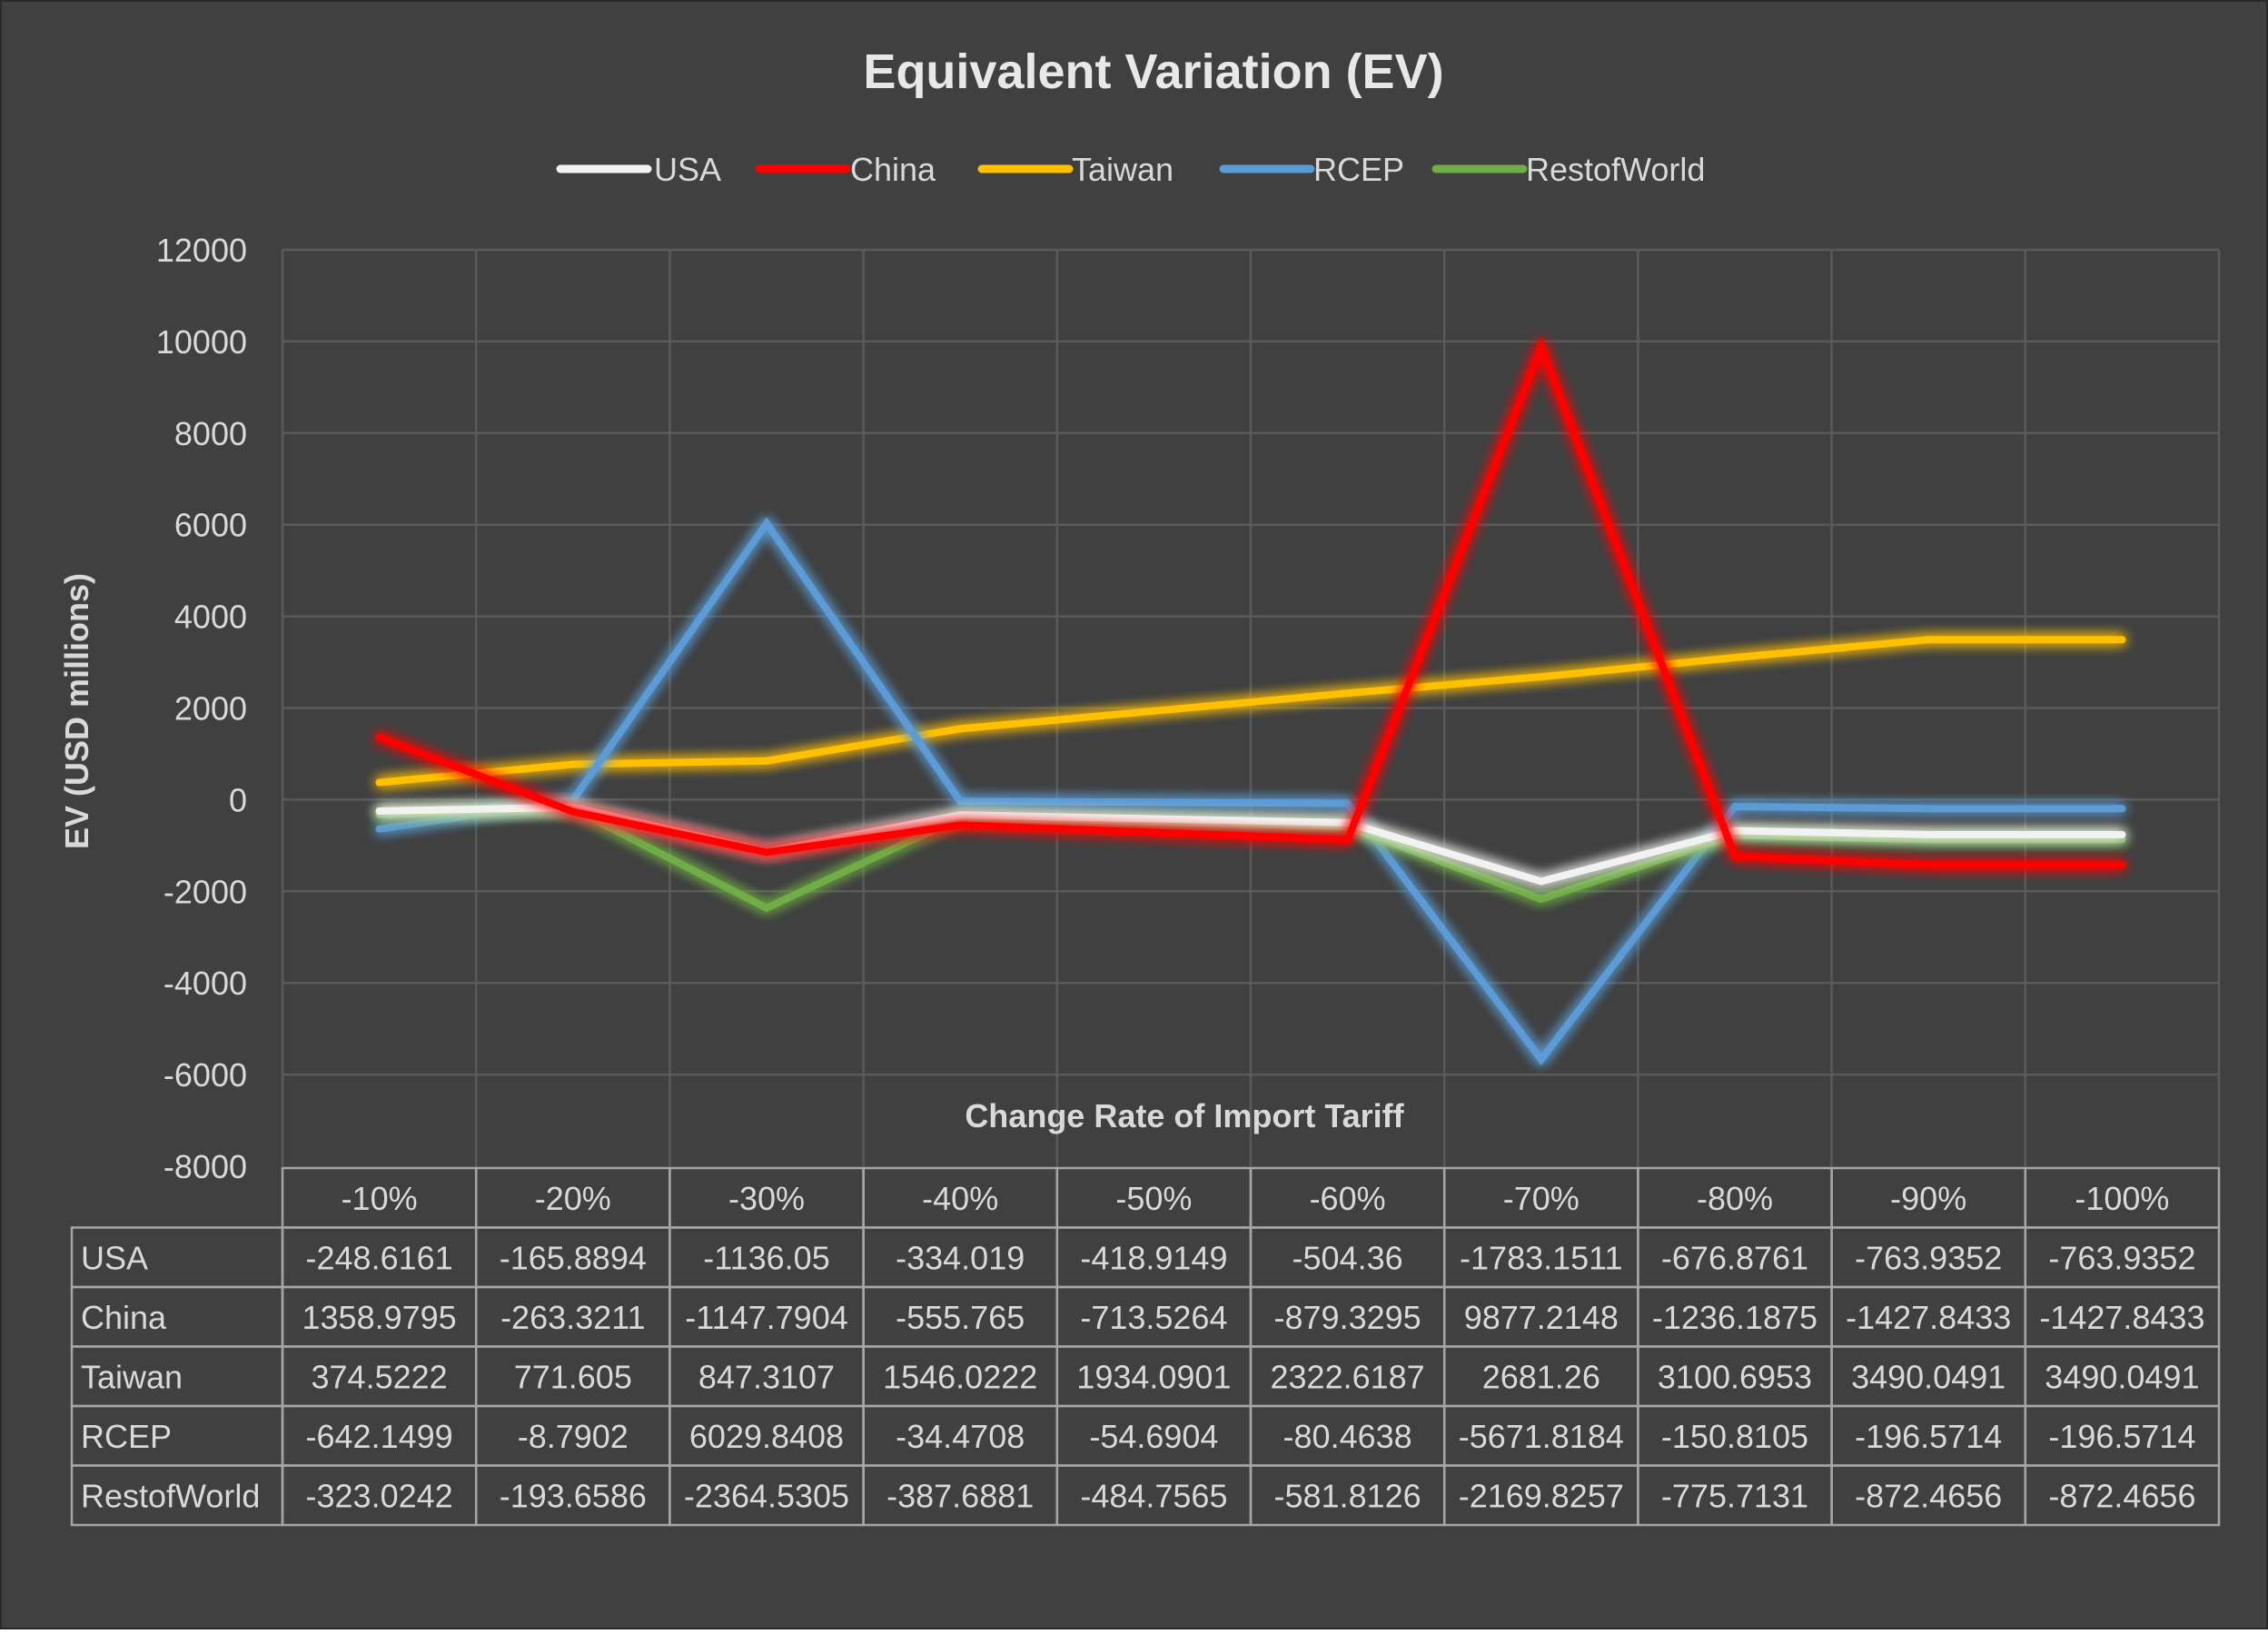 This screenshot has height=1634, width=2268. I want to click on table-row-label-taiwan: Taiwan, so click(132, 1376).